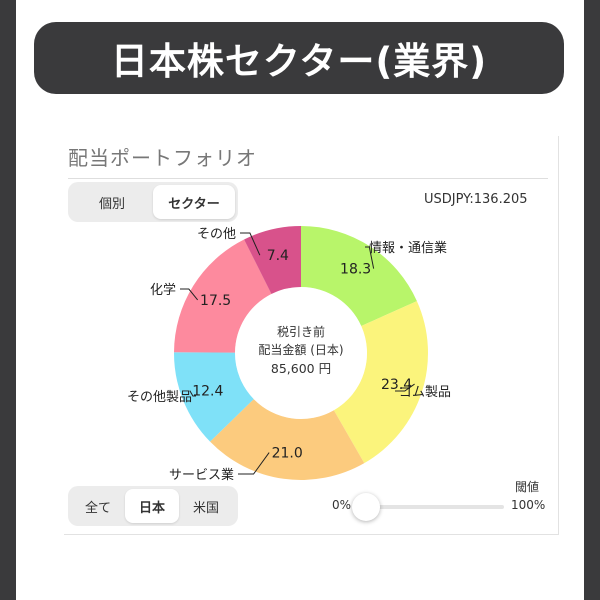  What do you see at coordinates (287, 439) in the screenshot?
I see `slice-services` at bounding box center [287, 439].